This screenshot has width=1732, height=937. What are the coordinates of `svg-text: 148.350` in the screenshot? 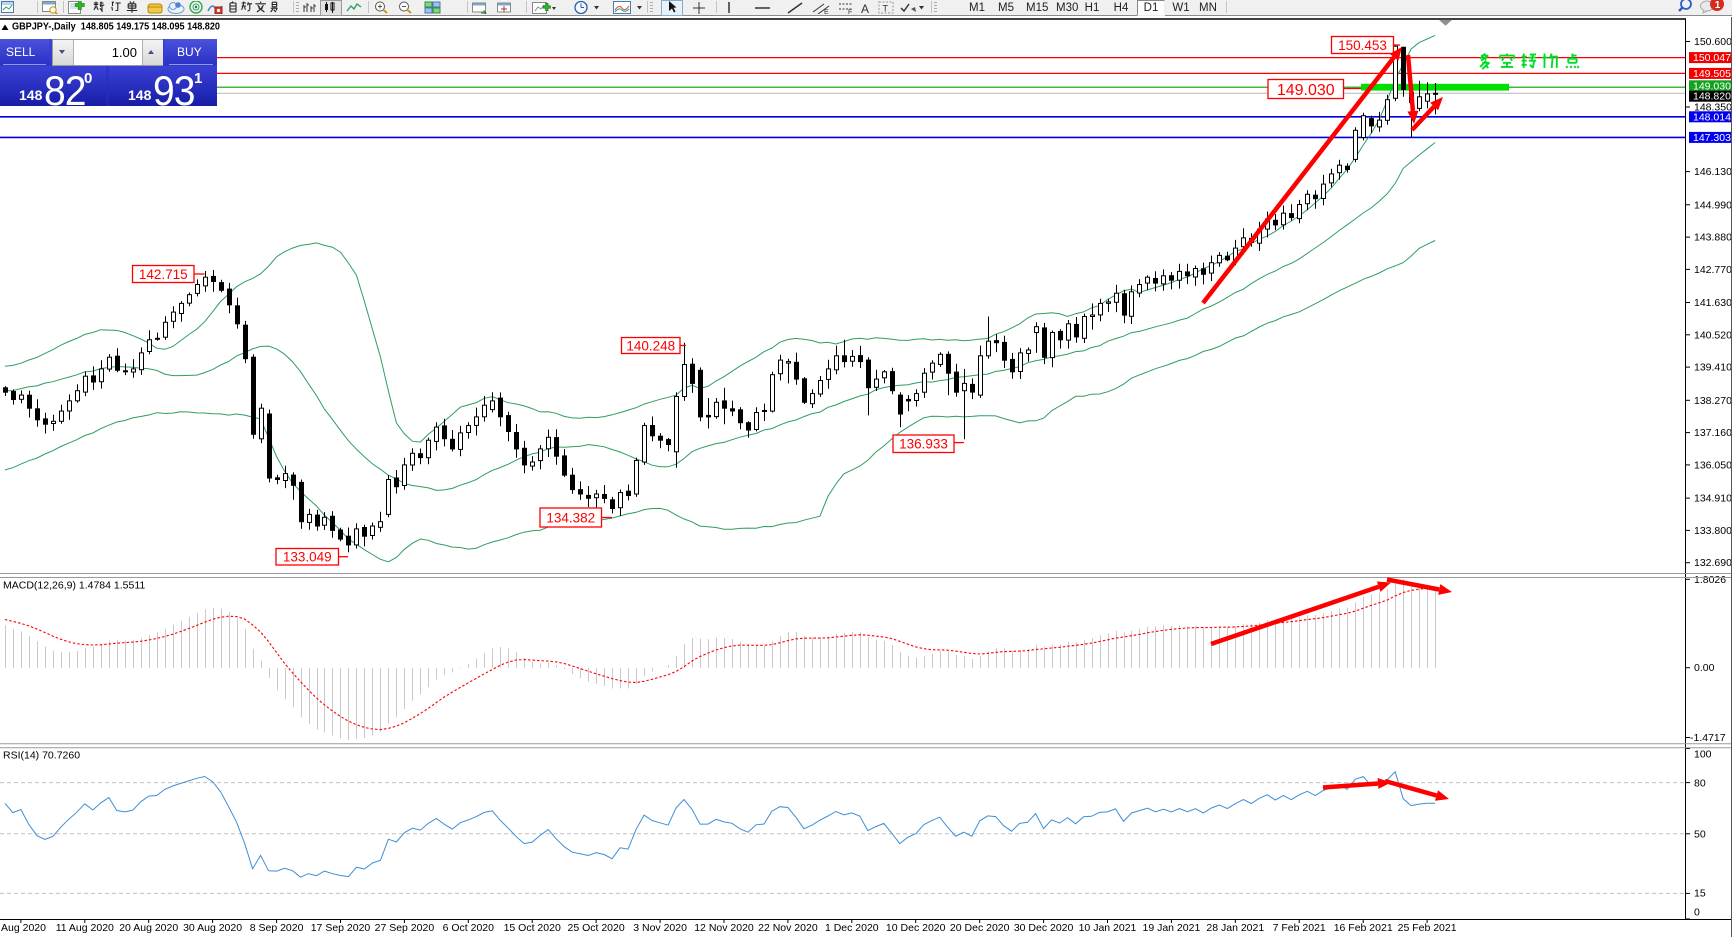 It's located at (1713, 108).